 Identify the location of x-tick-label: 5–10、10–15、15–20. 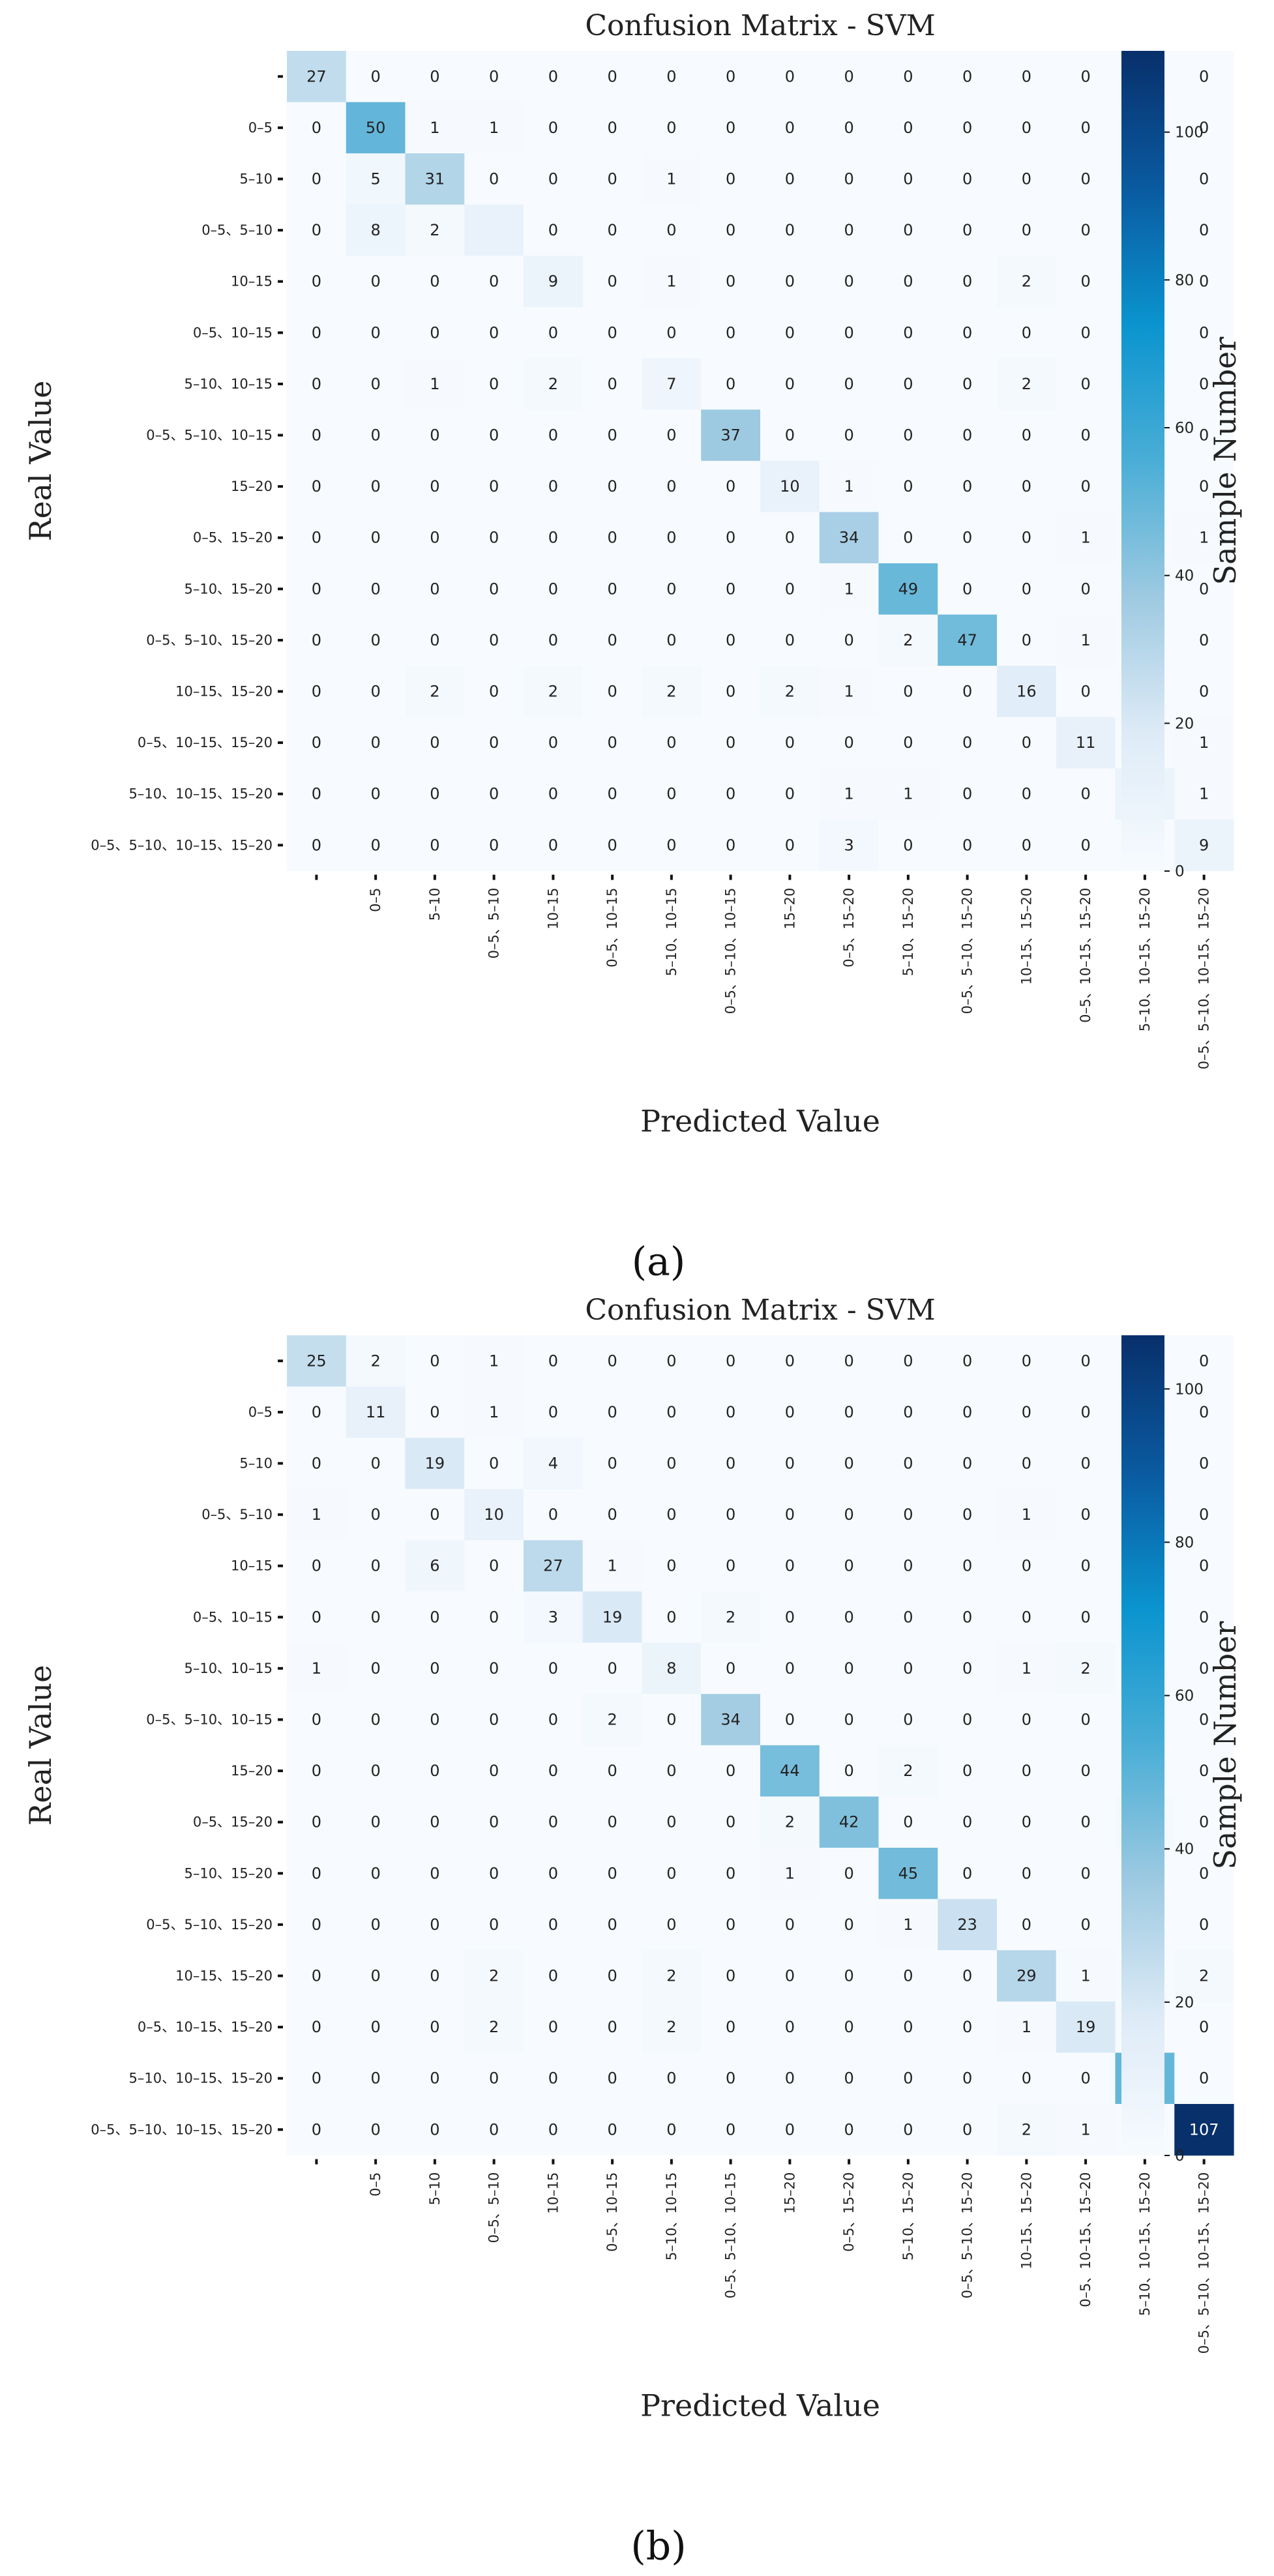
(1145, 2244).